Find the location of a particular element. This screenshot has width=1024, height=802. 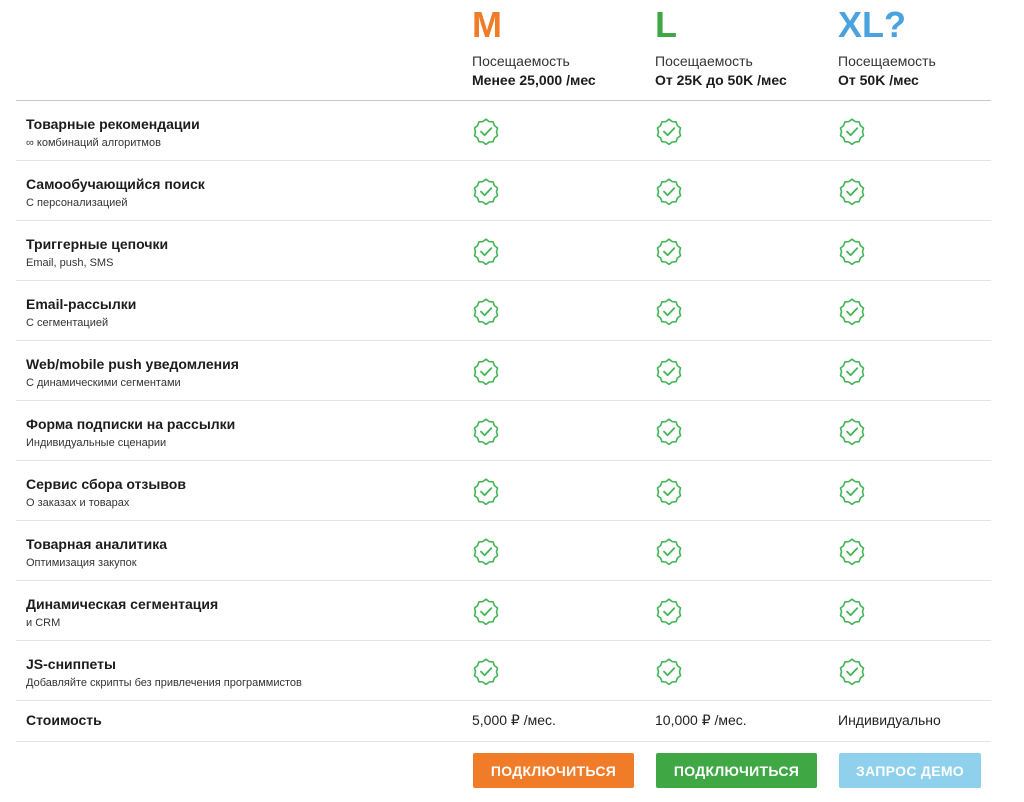

feature-subtitle: С сегментацией is located at coordinates (67, 323).